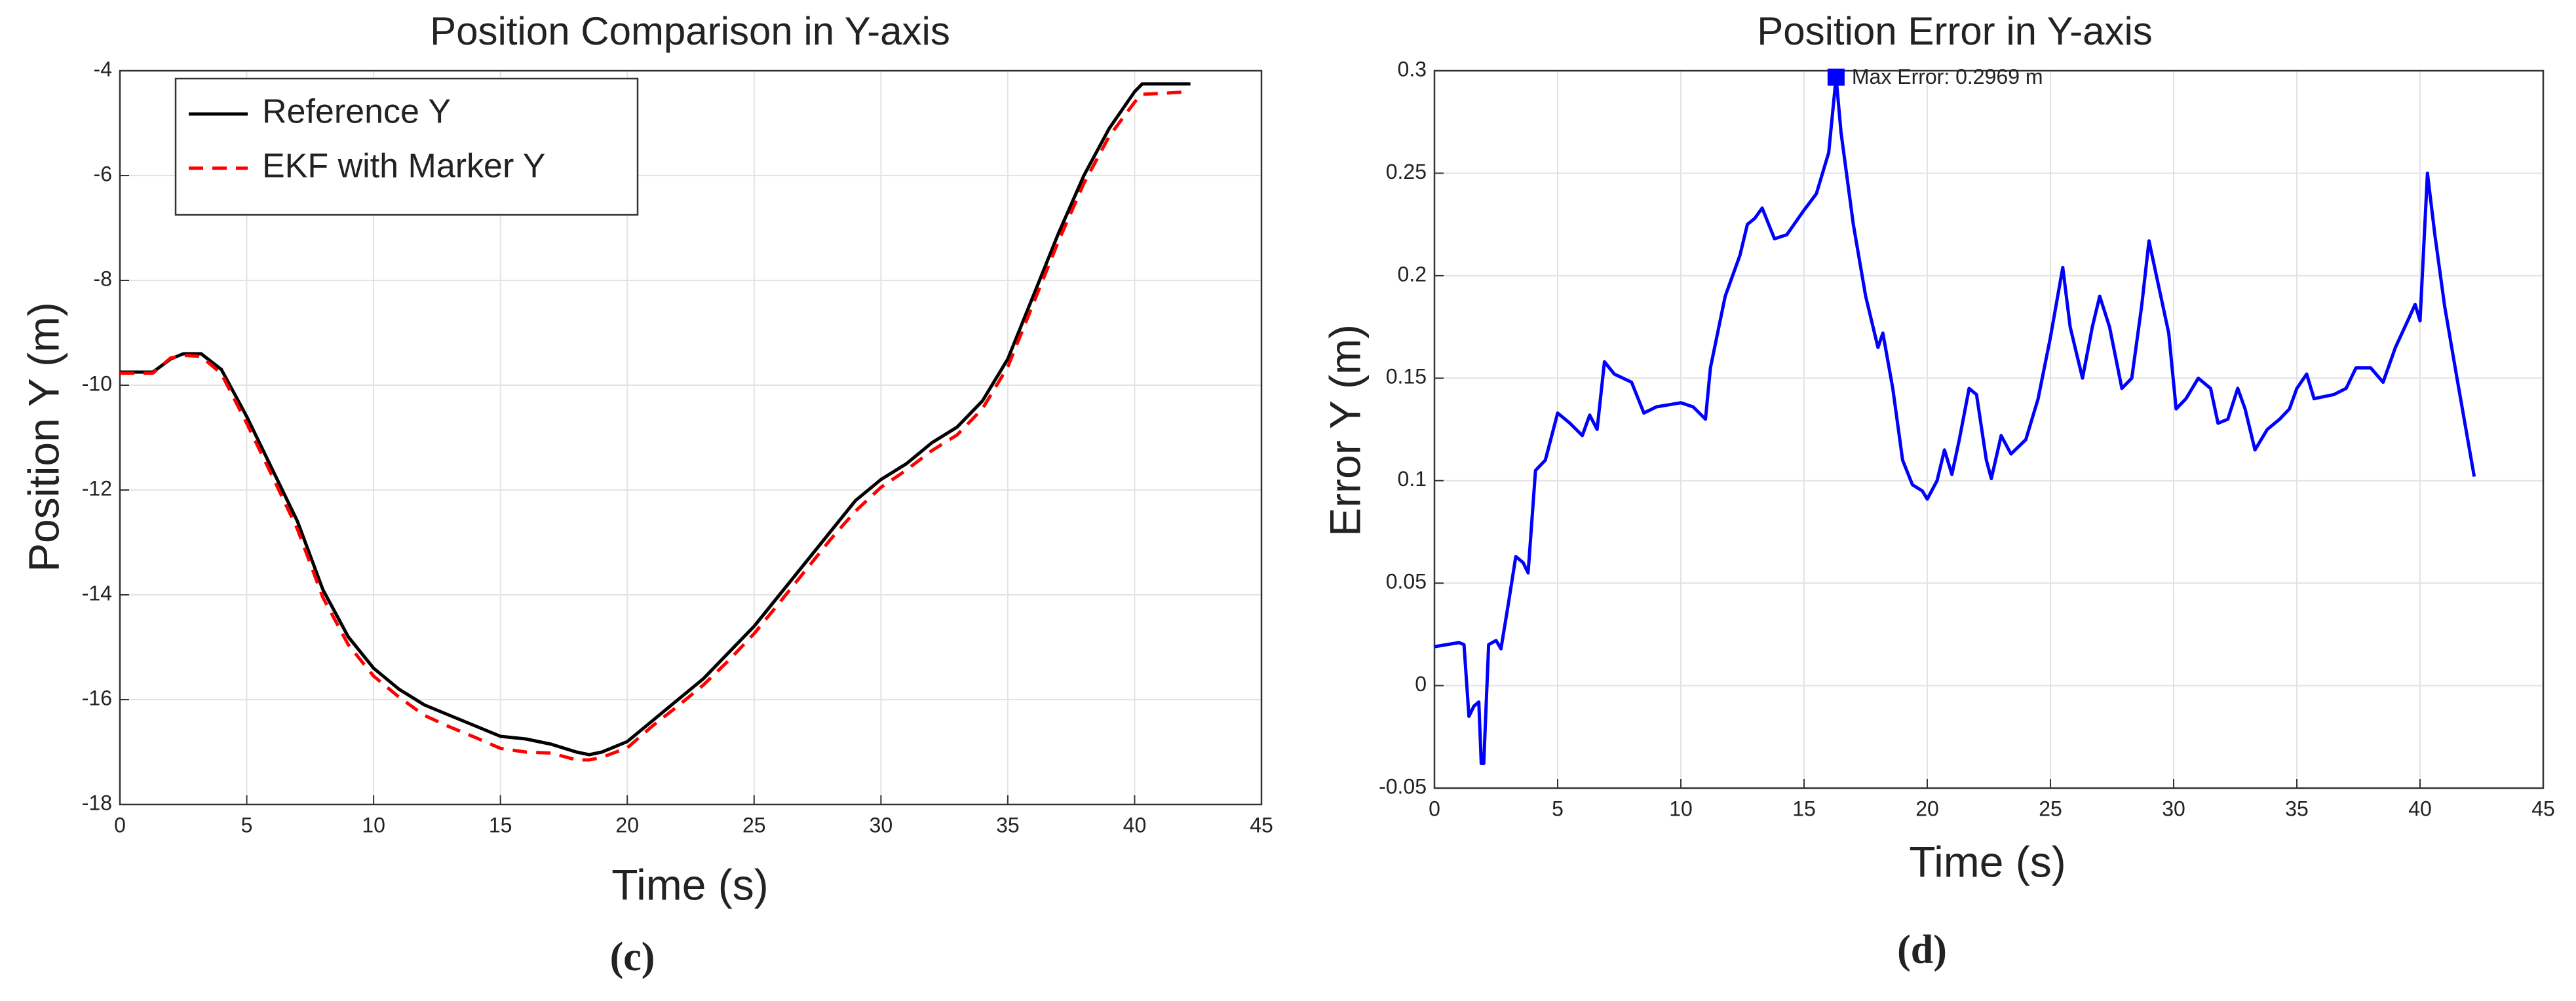 This screenshot has height=1001, width=2576. Describe the element at coordinates (1421, 684) in the screenshot. I see `y-tick-label: 0` at that location.